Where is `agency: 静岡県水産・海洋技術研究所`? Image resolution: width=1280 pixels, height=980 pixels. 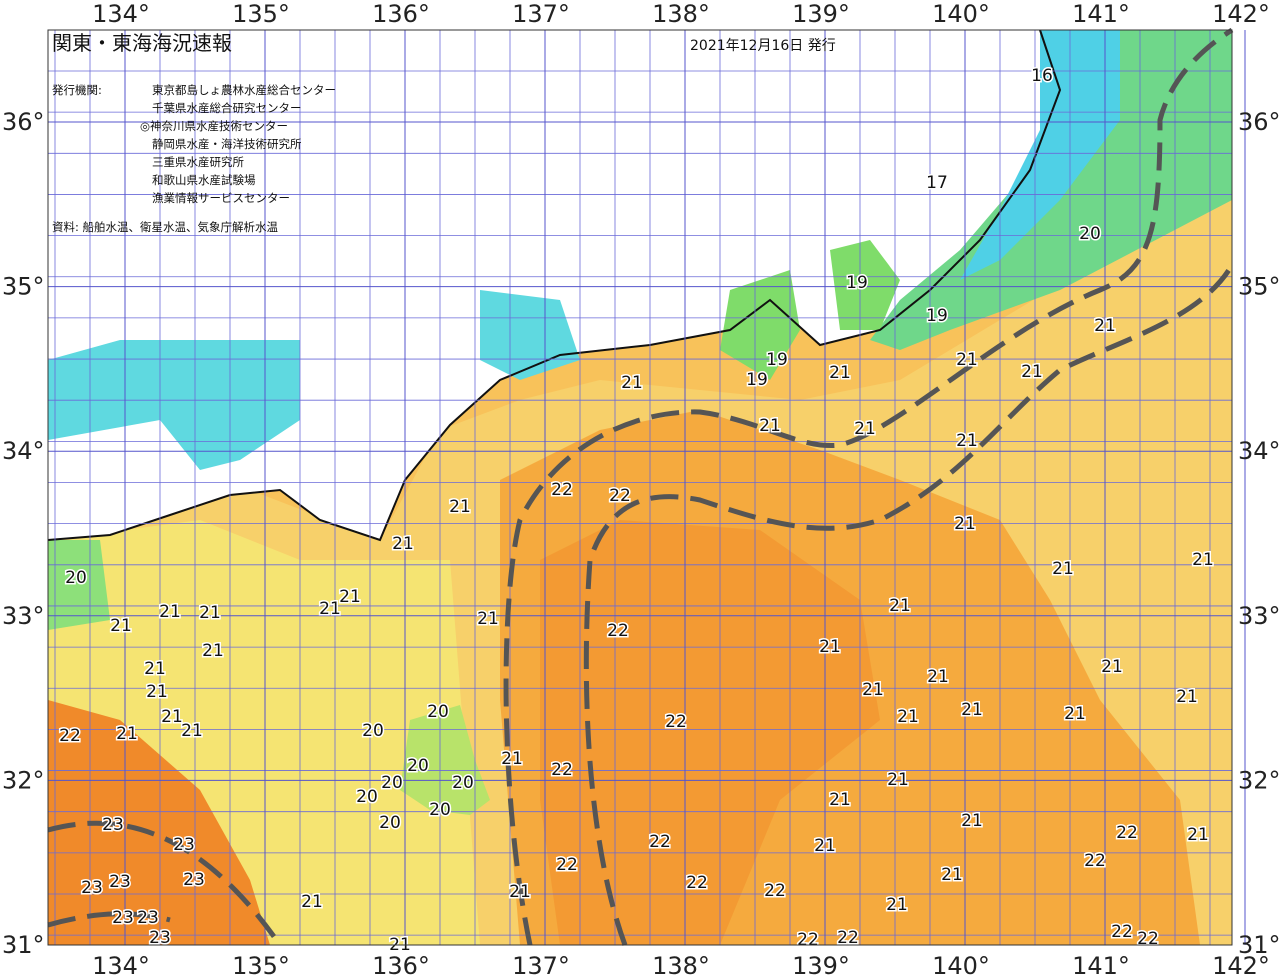
agency: 静岡県水産・海洋技術研究所 is located at coordinates (227, 144).